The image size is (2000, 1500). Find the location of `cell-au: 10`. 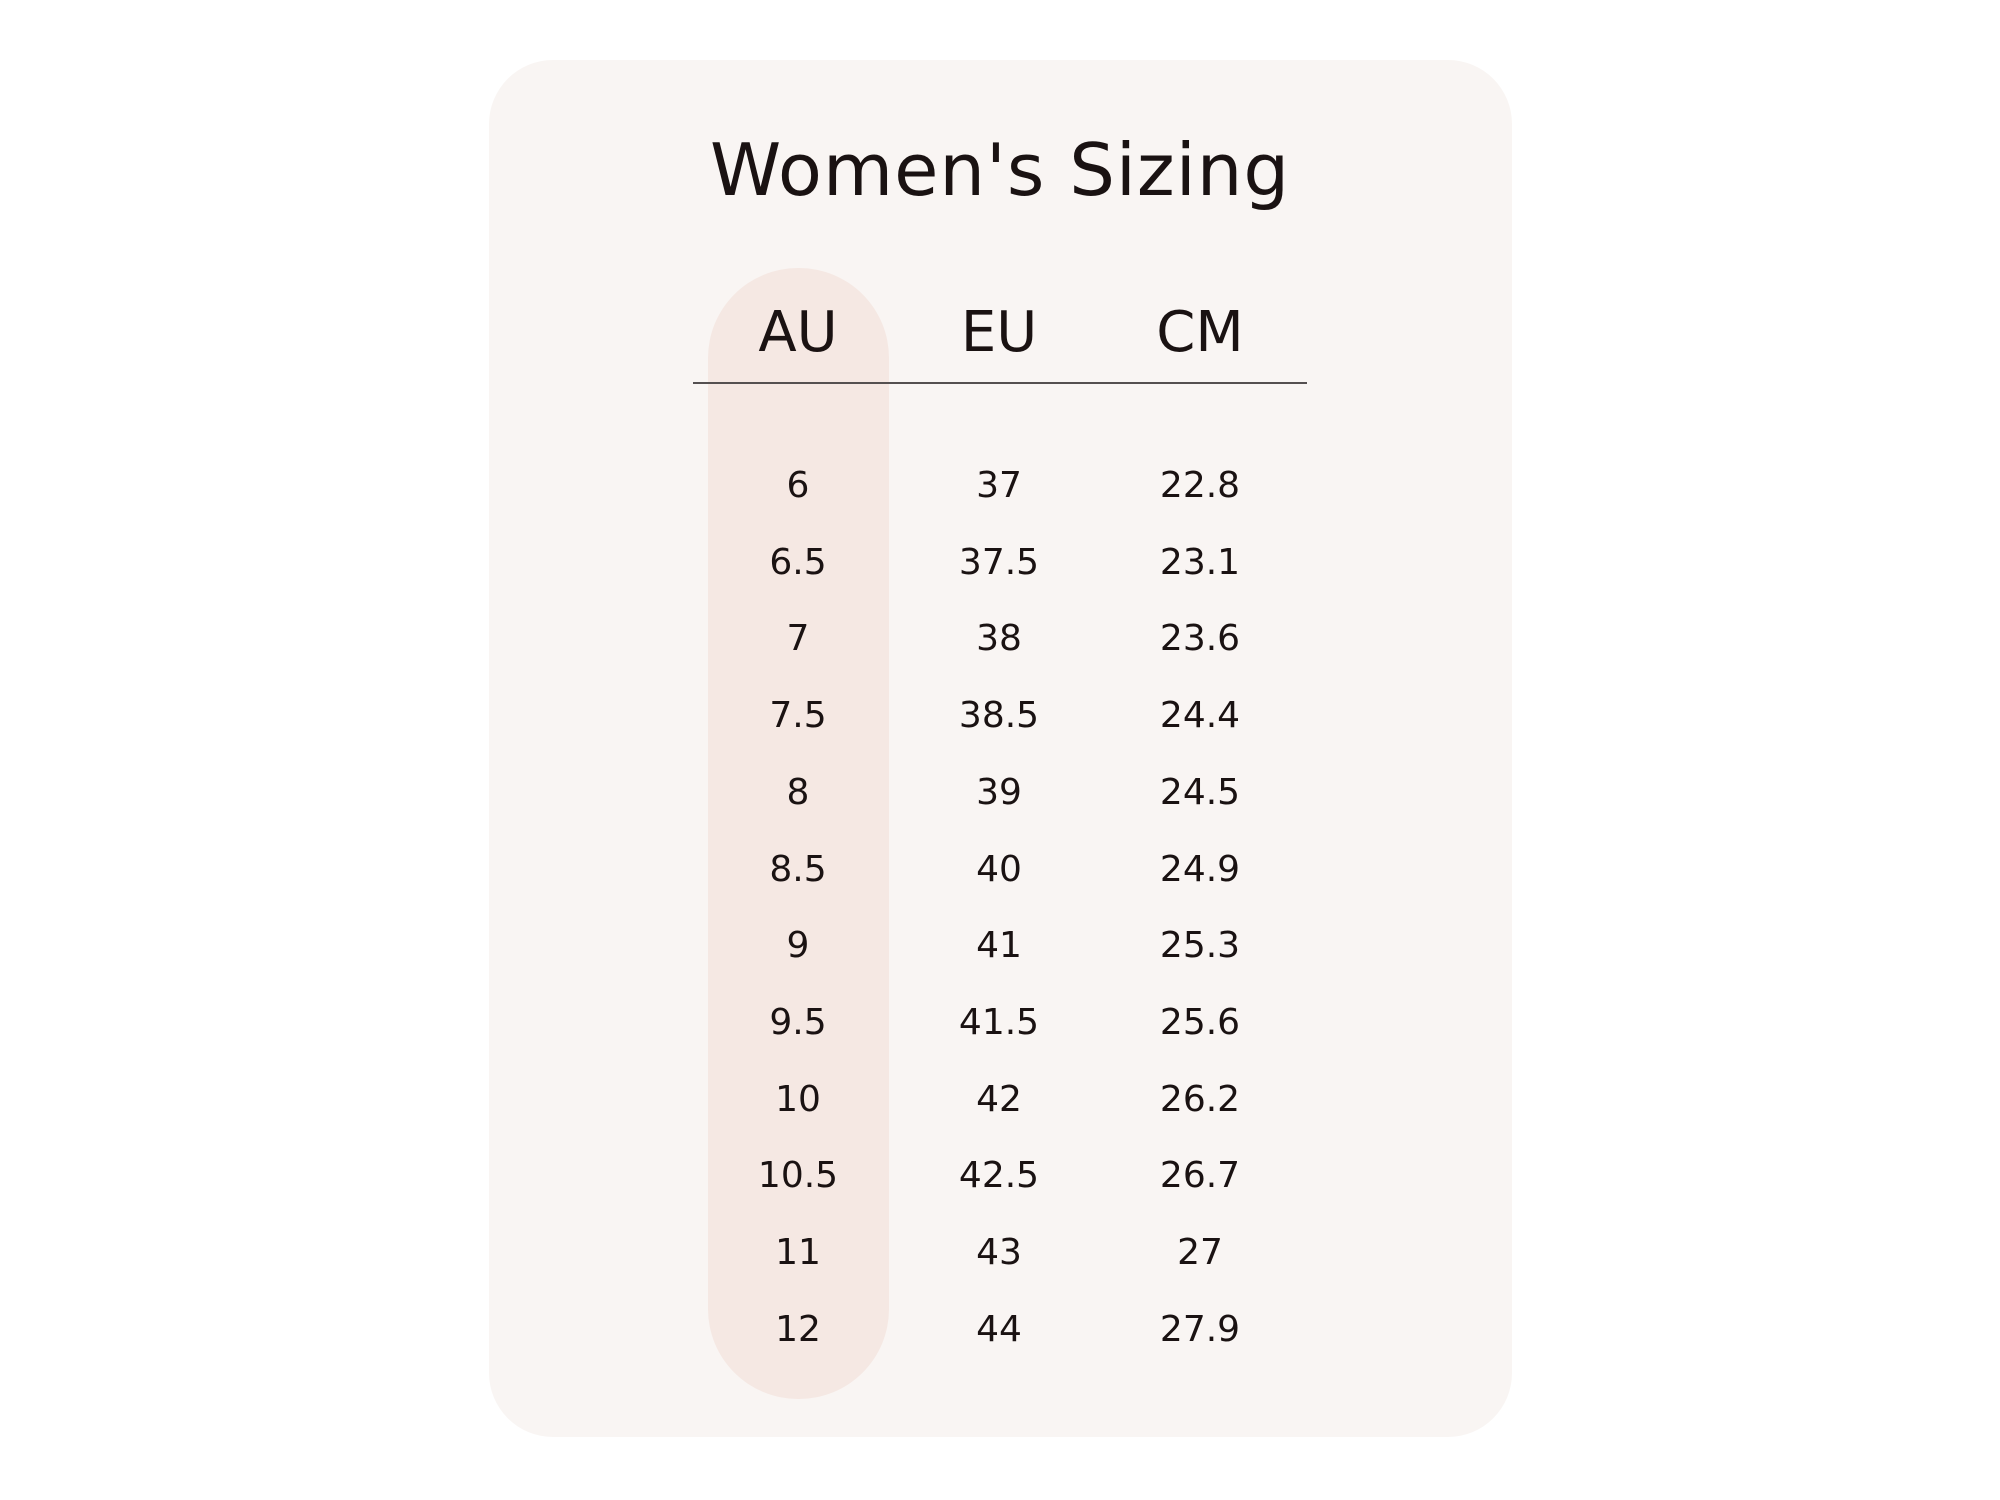

cell-au: 10 is located at coordinates (798, 1099).